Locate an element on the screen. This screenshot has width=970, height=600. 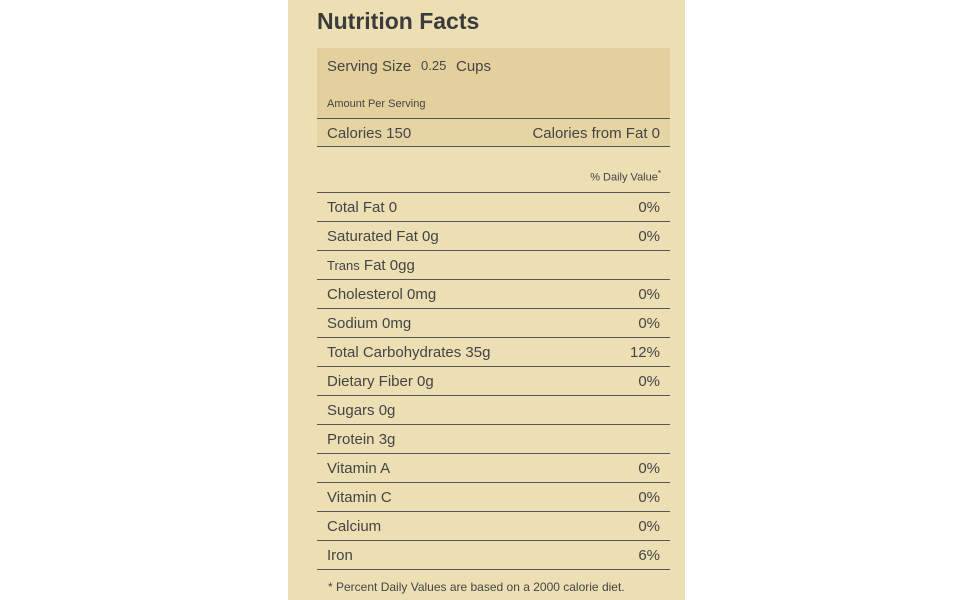
nutrient-row: Total Carbohydrates 35g 12% is located at coordinates (493, 351).